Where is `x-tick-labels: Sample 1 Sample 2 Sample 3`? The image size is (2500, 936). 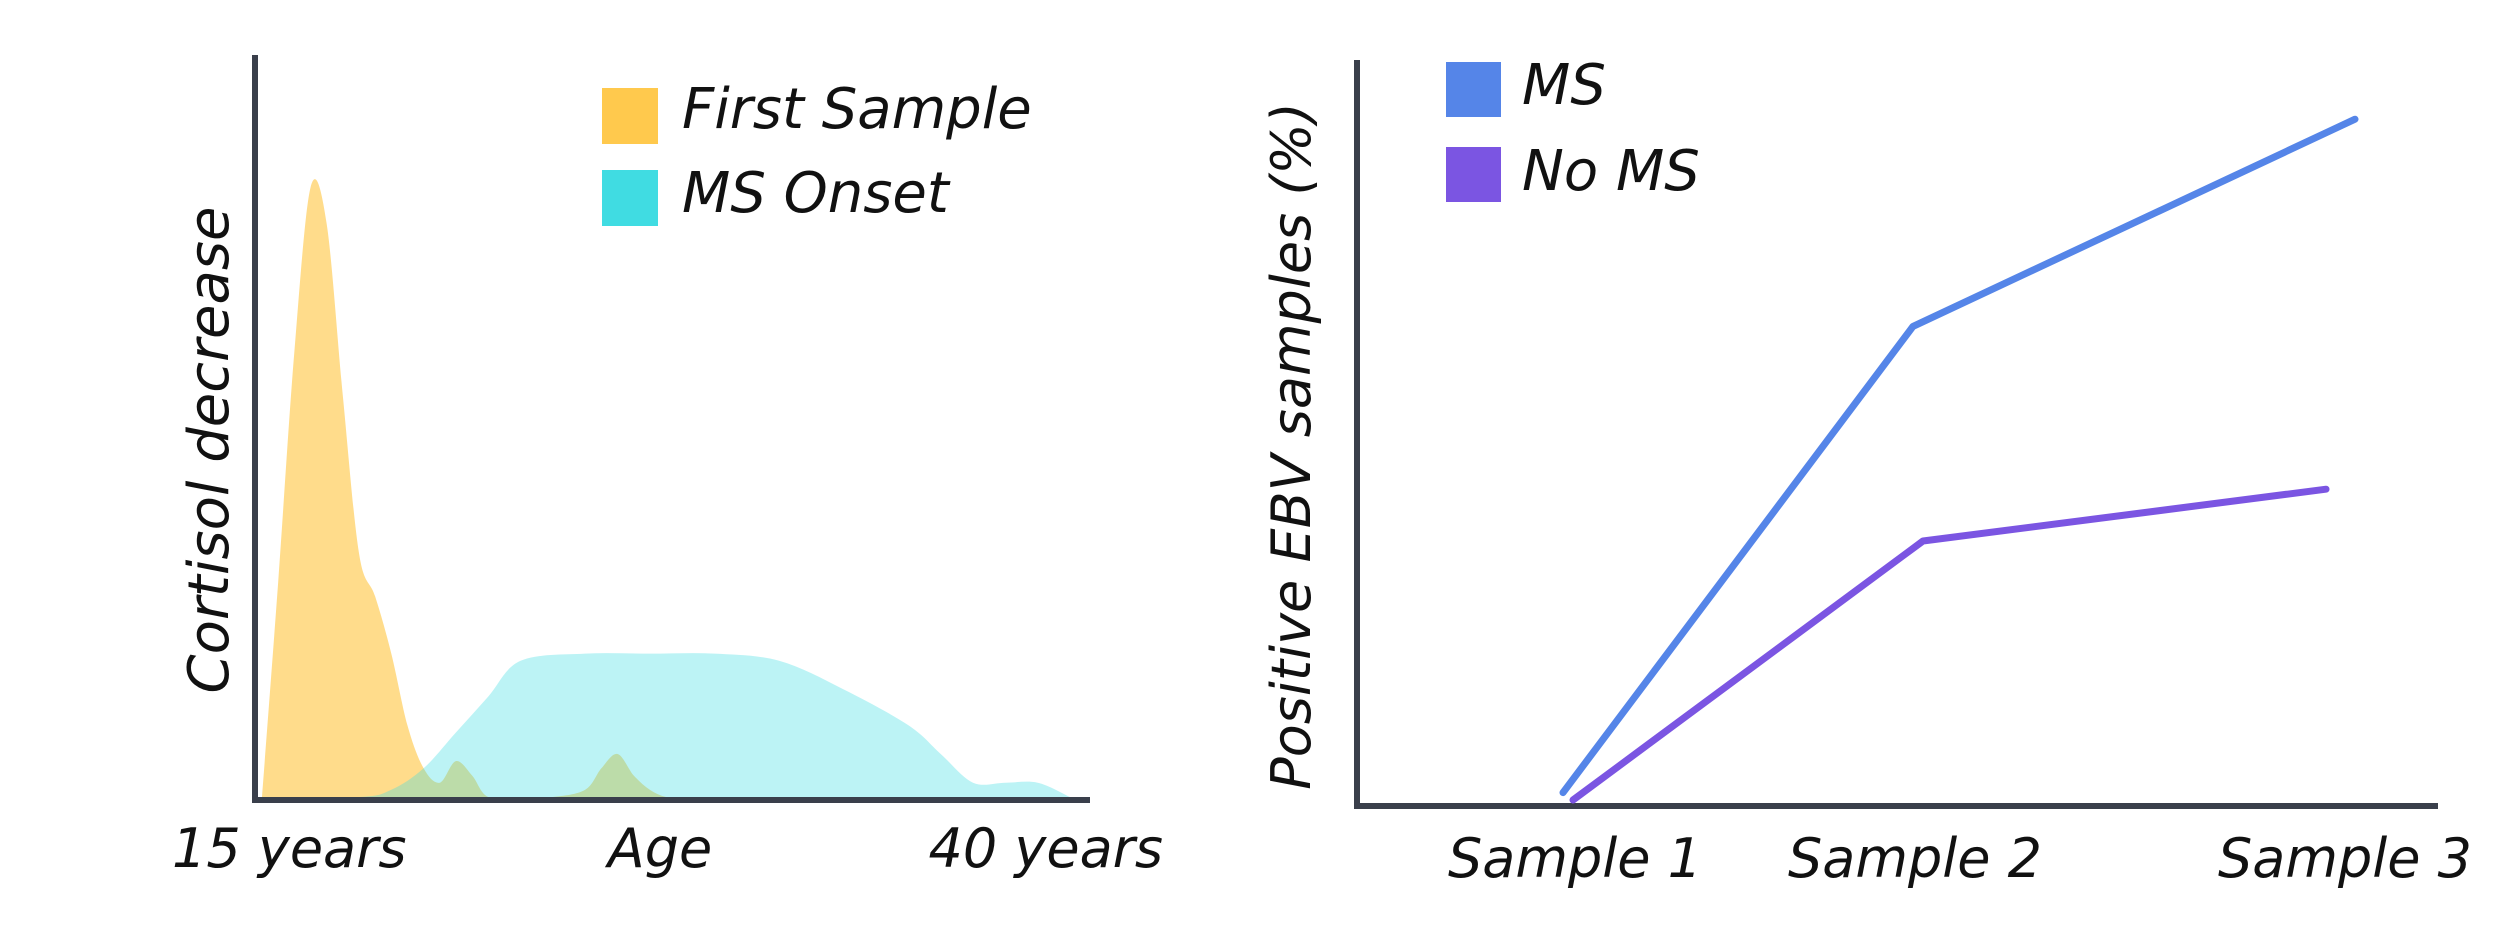 x-tick-labels: Sample 1 Sample 2 Sample 3 is located at coordinates (1960, 858).